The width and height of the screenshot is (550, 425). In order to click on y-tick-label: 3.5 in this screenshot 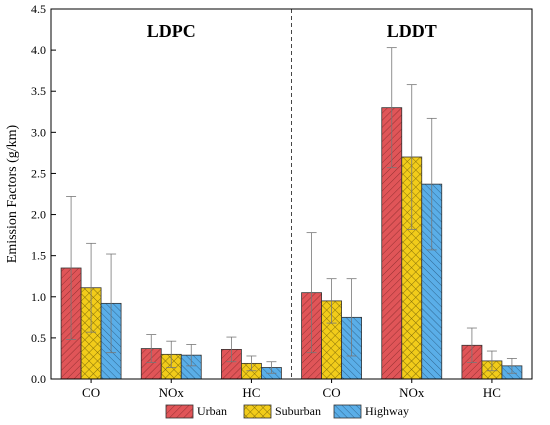, I will do `click(38, 91)`.